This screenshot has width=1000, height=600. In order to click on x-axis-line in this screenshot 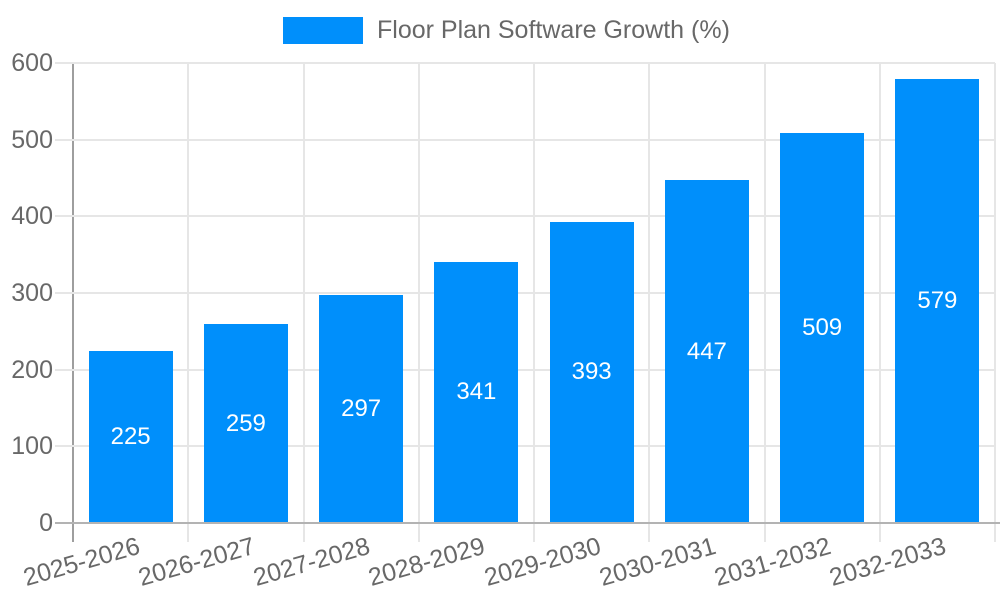, I will do `click(527, 523)`.